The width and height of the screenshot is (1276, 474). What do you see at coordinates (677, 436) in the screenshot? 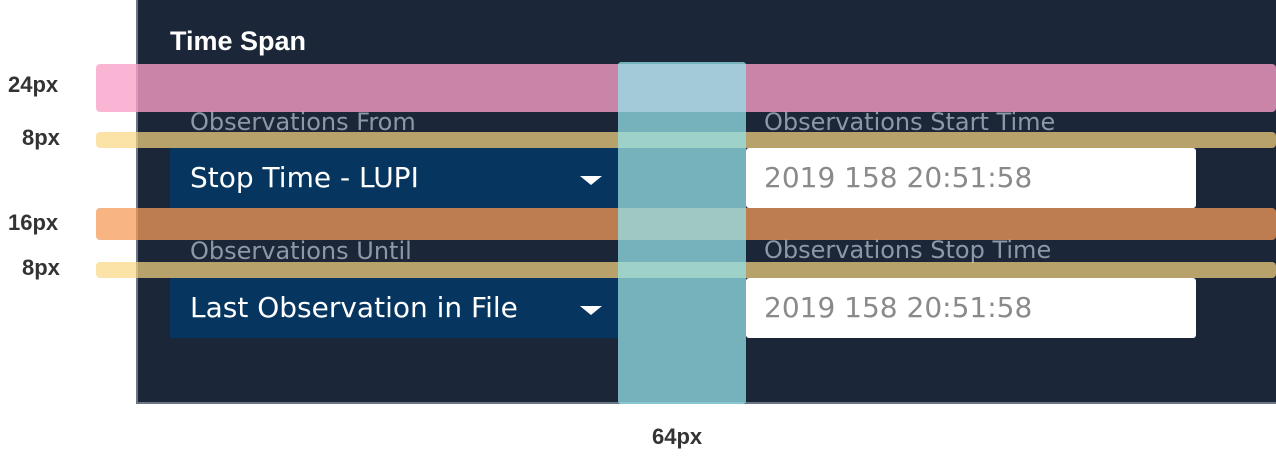
I see `spacing-note: 64px` at bounding box center [677, 436].